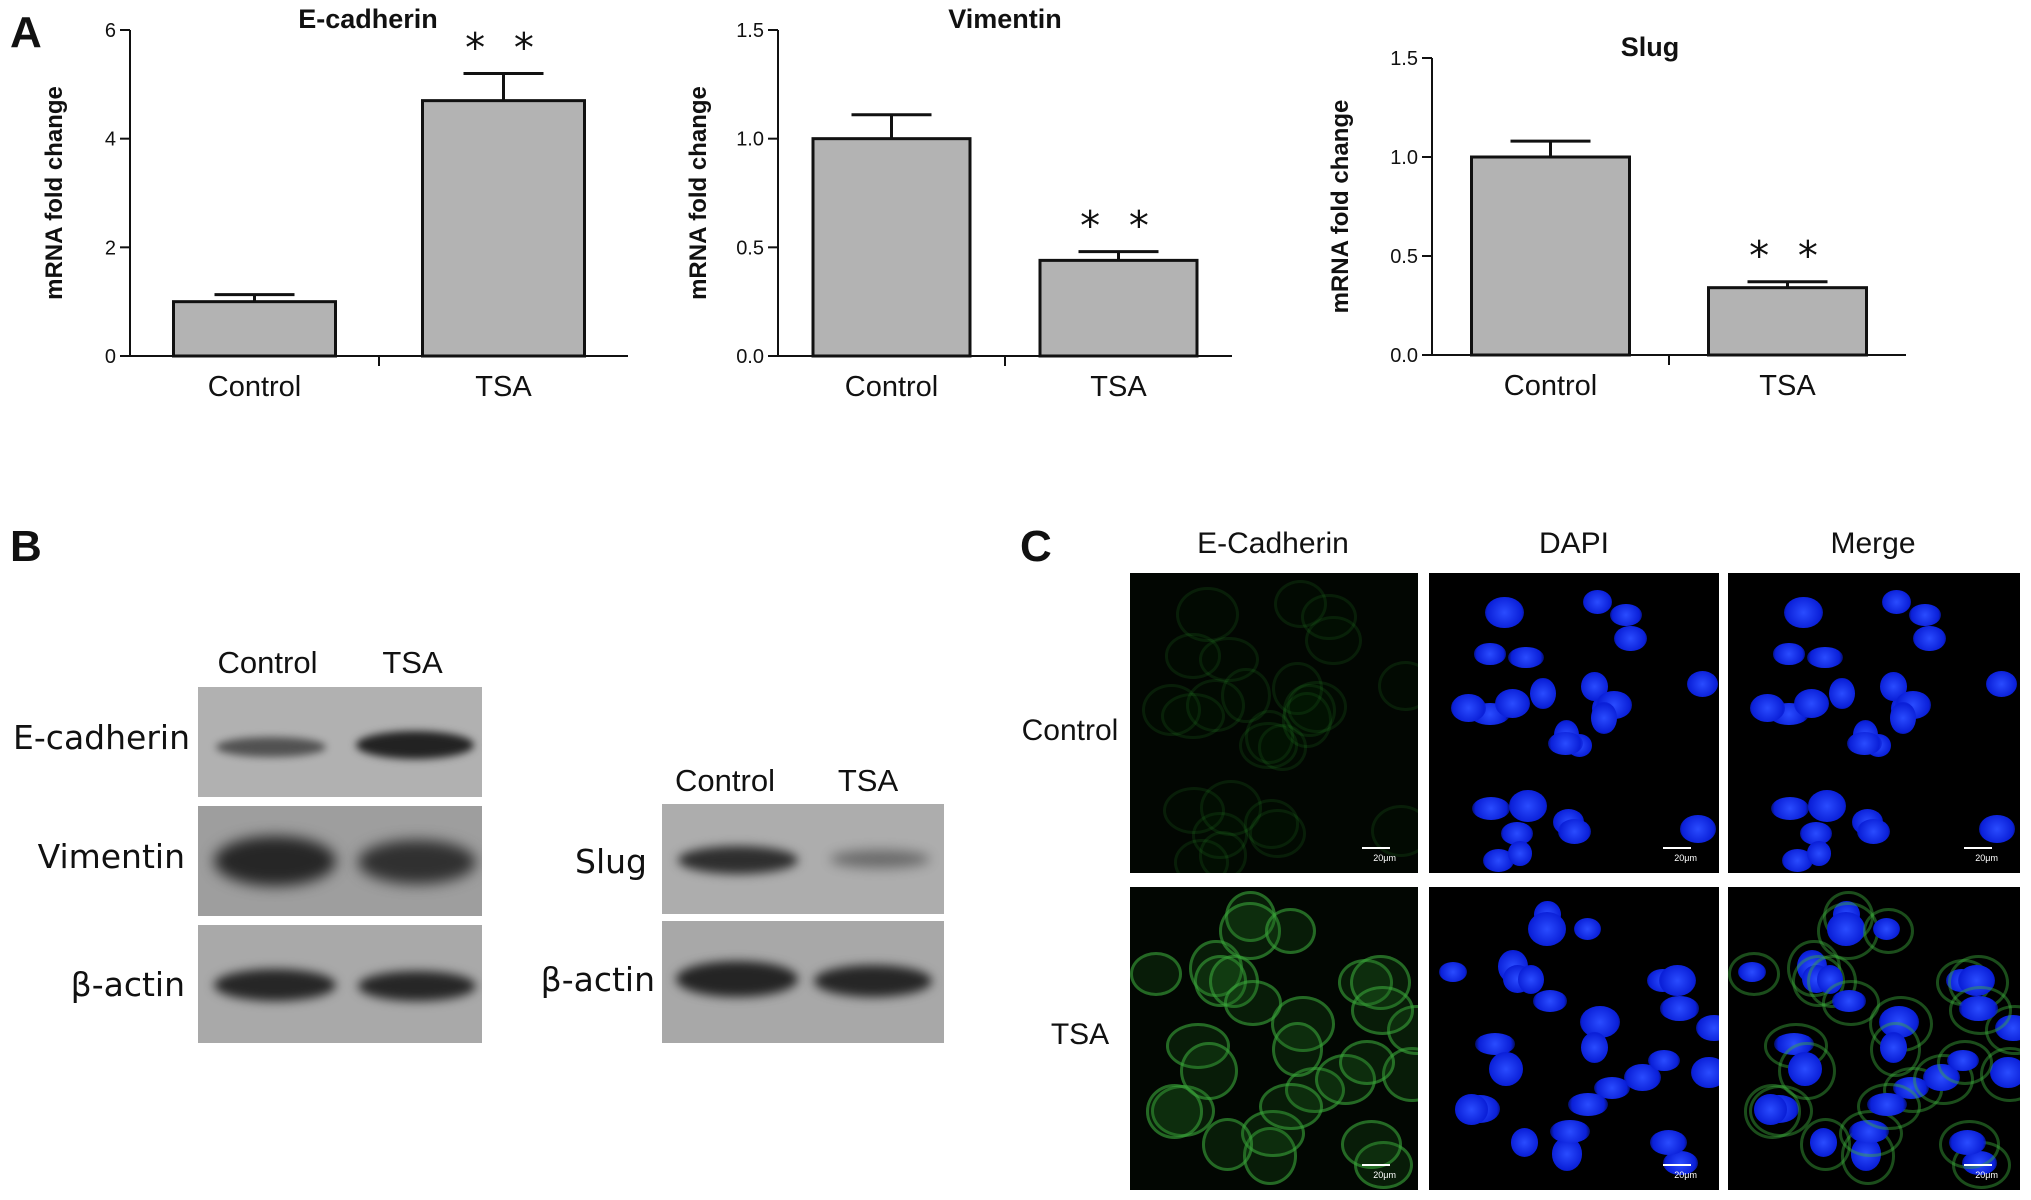  Describe the element at coordinates (1118, 308) in the screenshot. I see `bar-tsa` at that location.